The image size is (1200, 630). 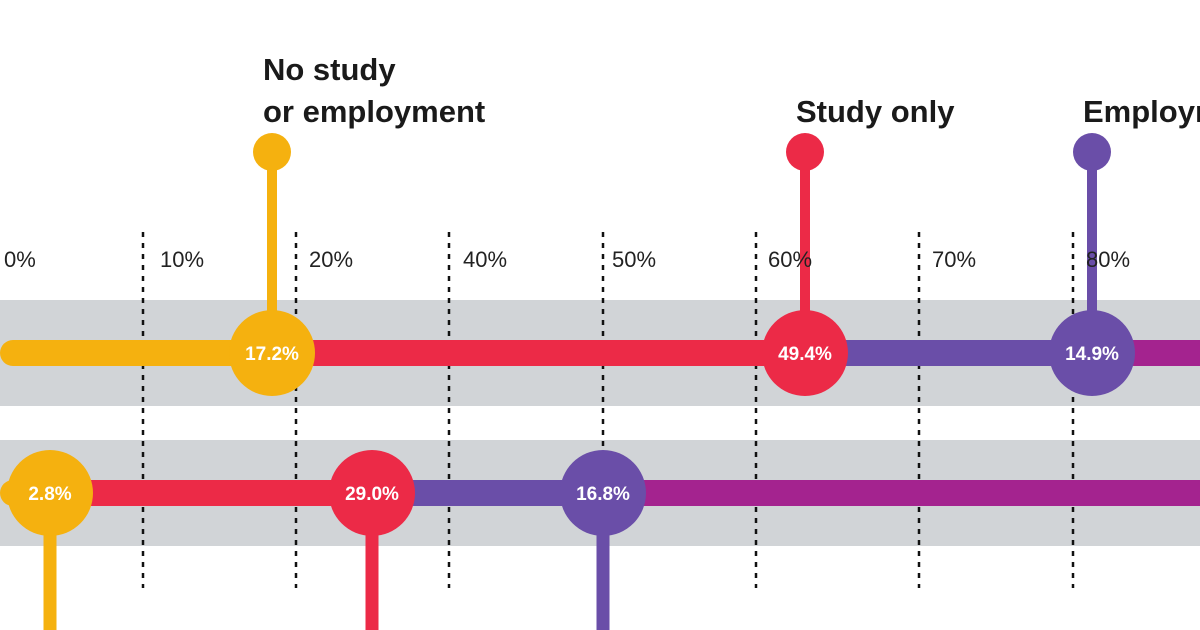 I want to click on data-label: 29.0%, so click(x=372, y=494).